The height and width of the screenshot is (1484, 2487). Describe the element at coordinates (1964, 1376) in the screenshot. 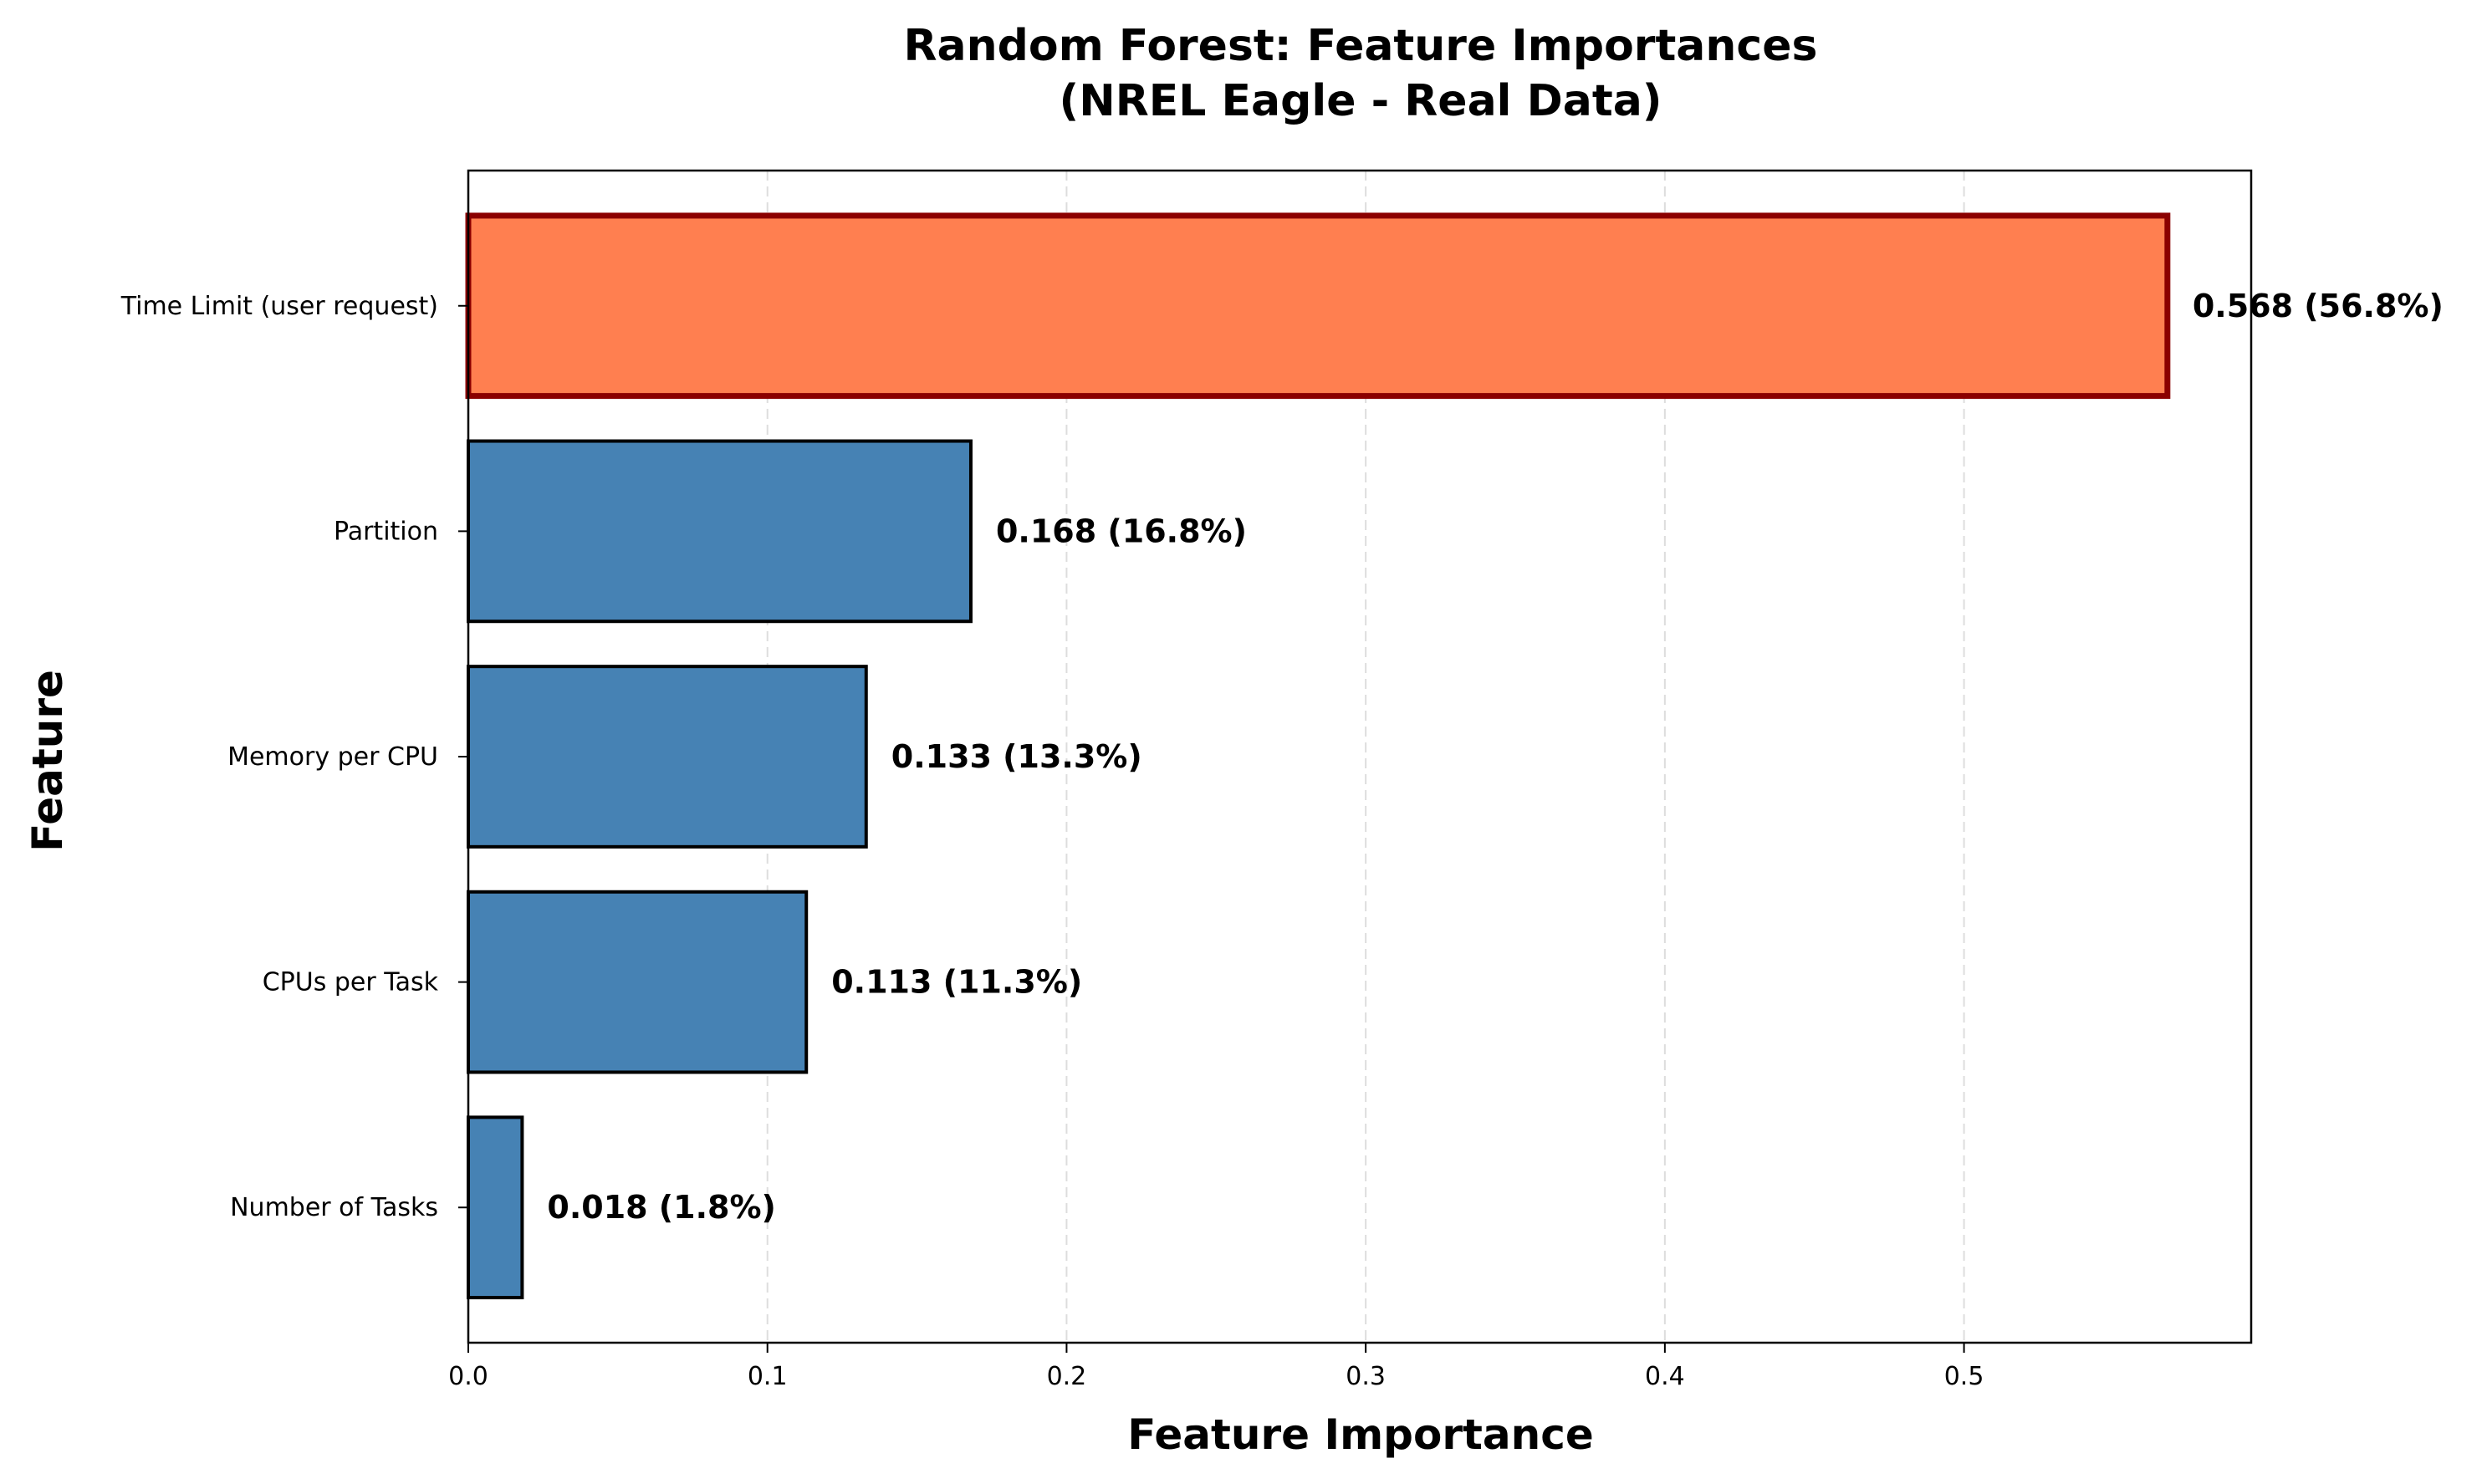

I see `x-tick-label: 0.5` at that location.